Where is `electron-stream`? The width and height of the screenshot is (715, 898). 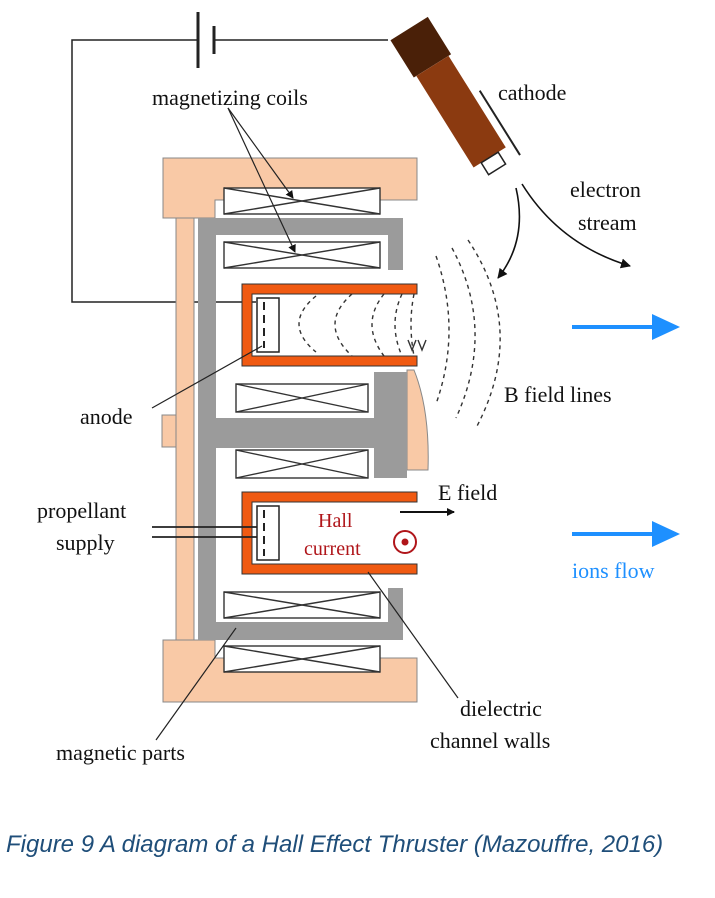 electron-stream is located at coordinates (564, 231).